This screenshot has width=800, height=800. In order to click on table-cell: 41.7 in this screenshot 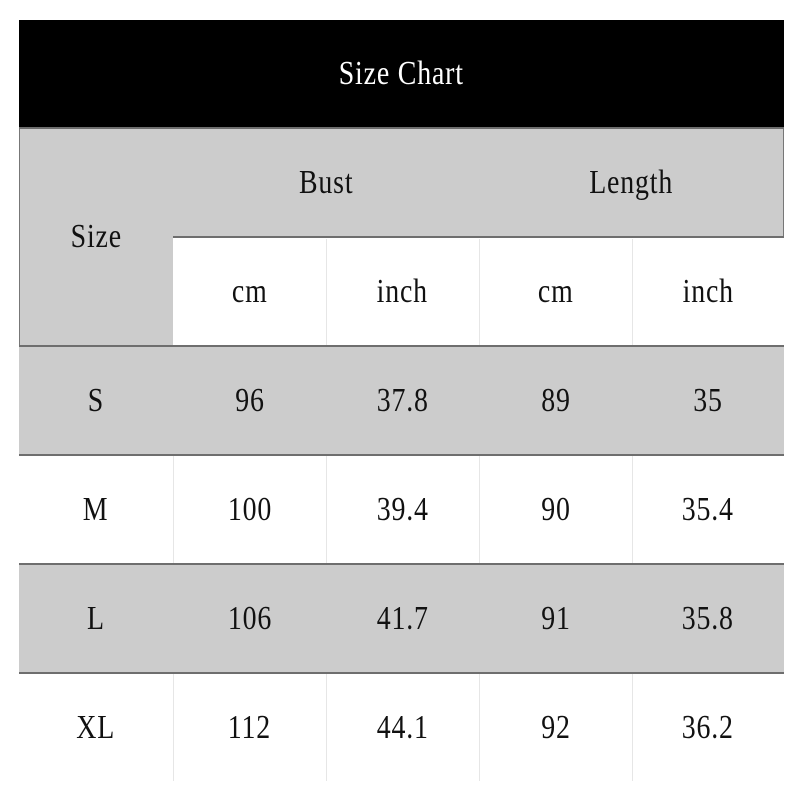, I will do `click(402, 618)`.